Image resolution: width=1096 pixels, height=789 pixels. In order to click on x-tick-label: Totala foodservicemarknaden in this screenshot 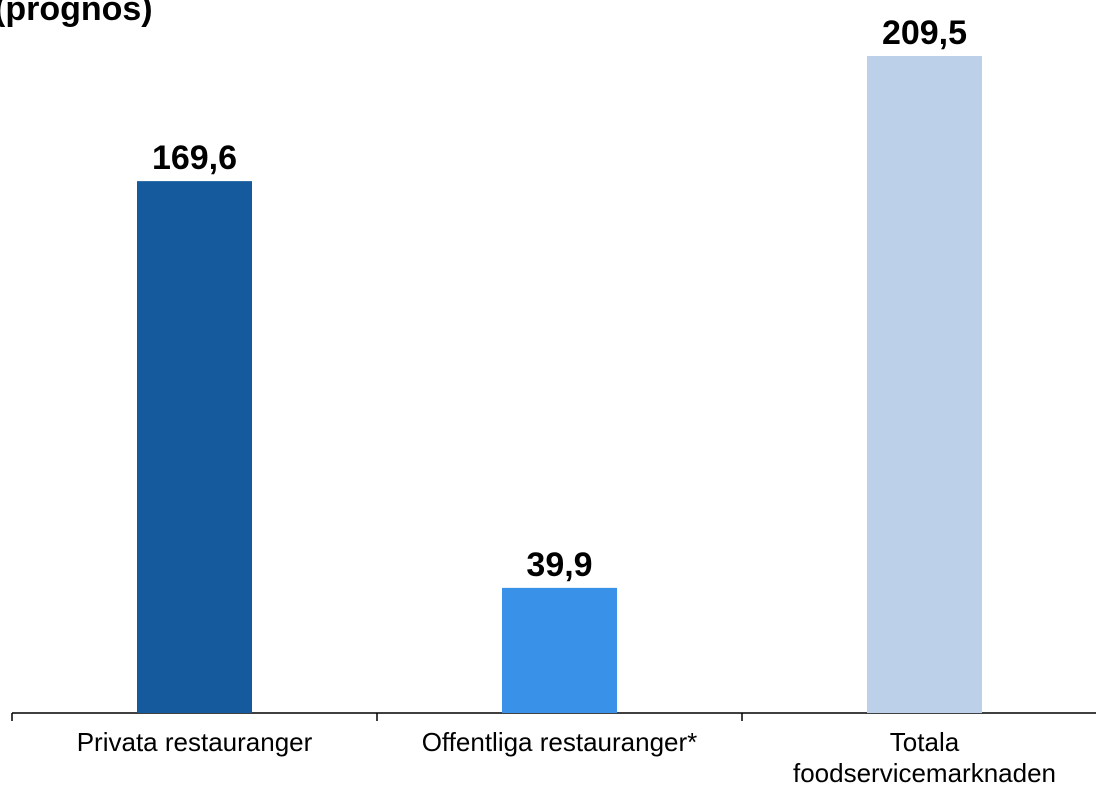, I will do `click(924, 757)`.